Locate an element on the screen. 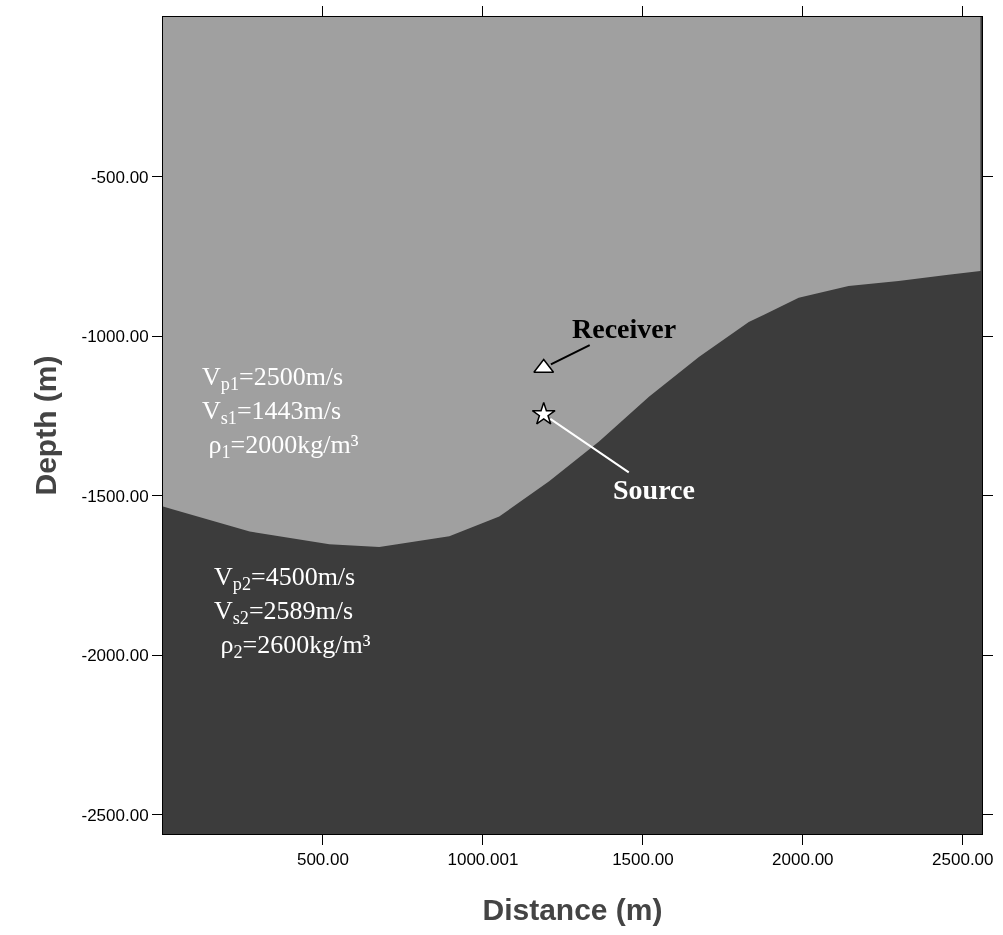  x-tick-label: 1500.00 is located at coordinates (643, 860).